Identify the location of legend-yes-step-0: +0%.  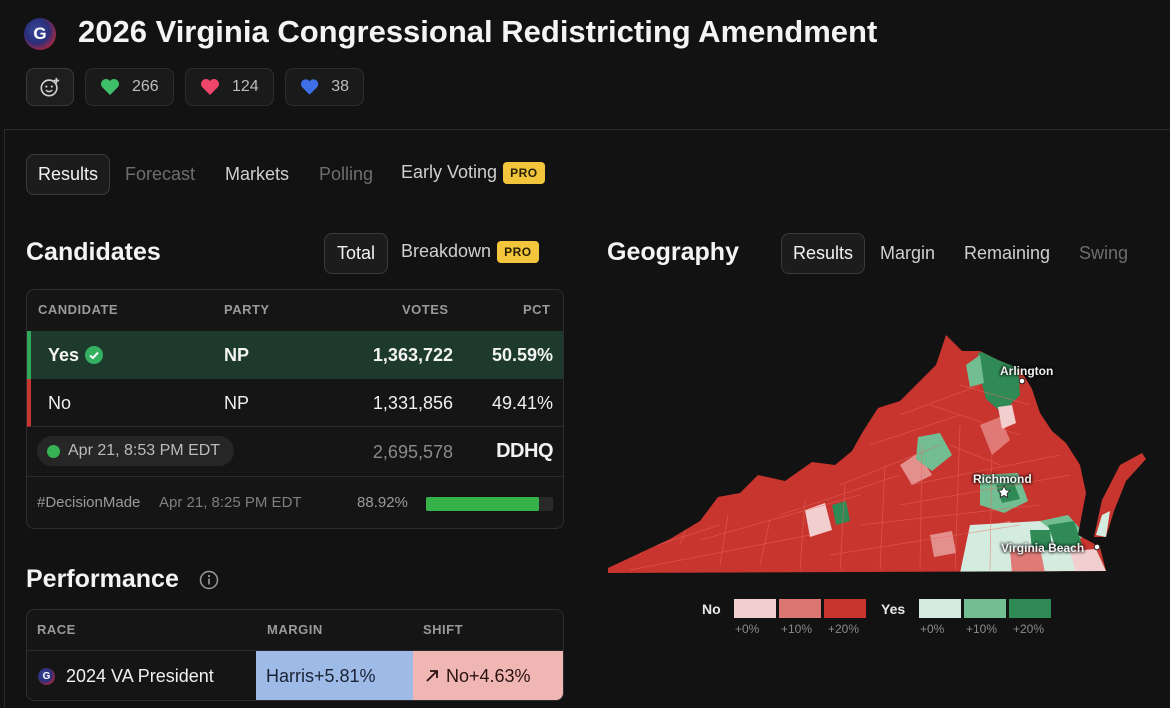
(932, 629).